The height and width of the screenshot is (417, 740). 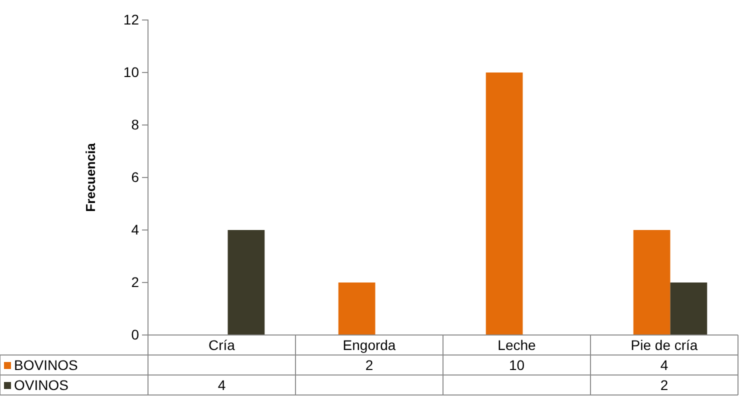 I want to click on y-tick-label: 2, so click(x=135, y=282).